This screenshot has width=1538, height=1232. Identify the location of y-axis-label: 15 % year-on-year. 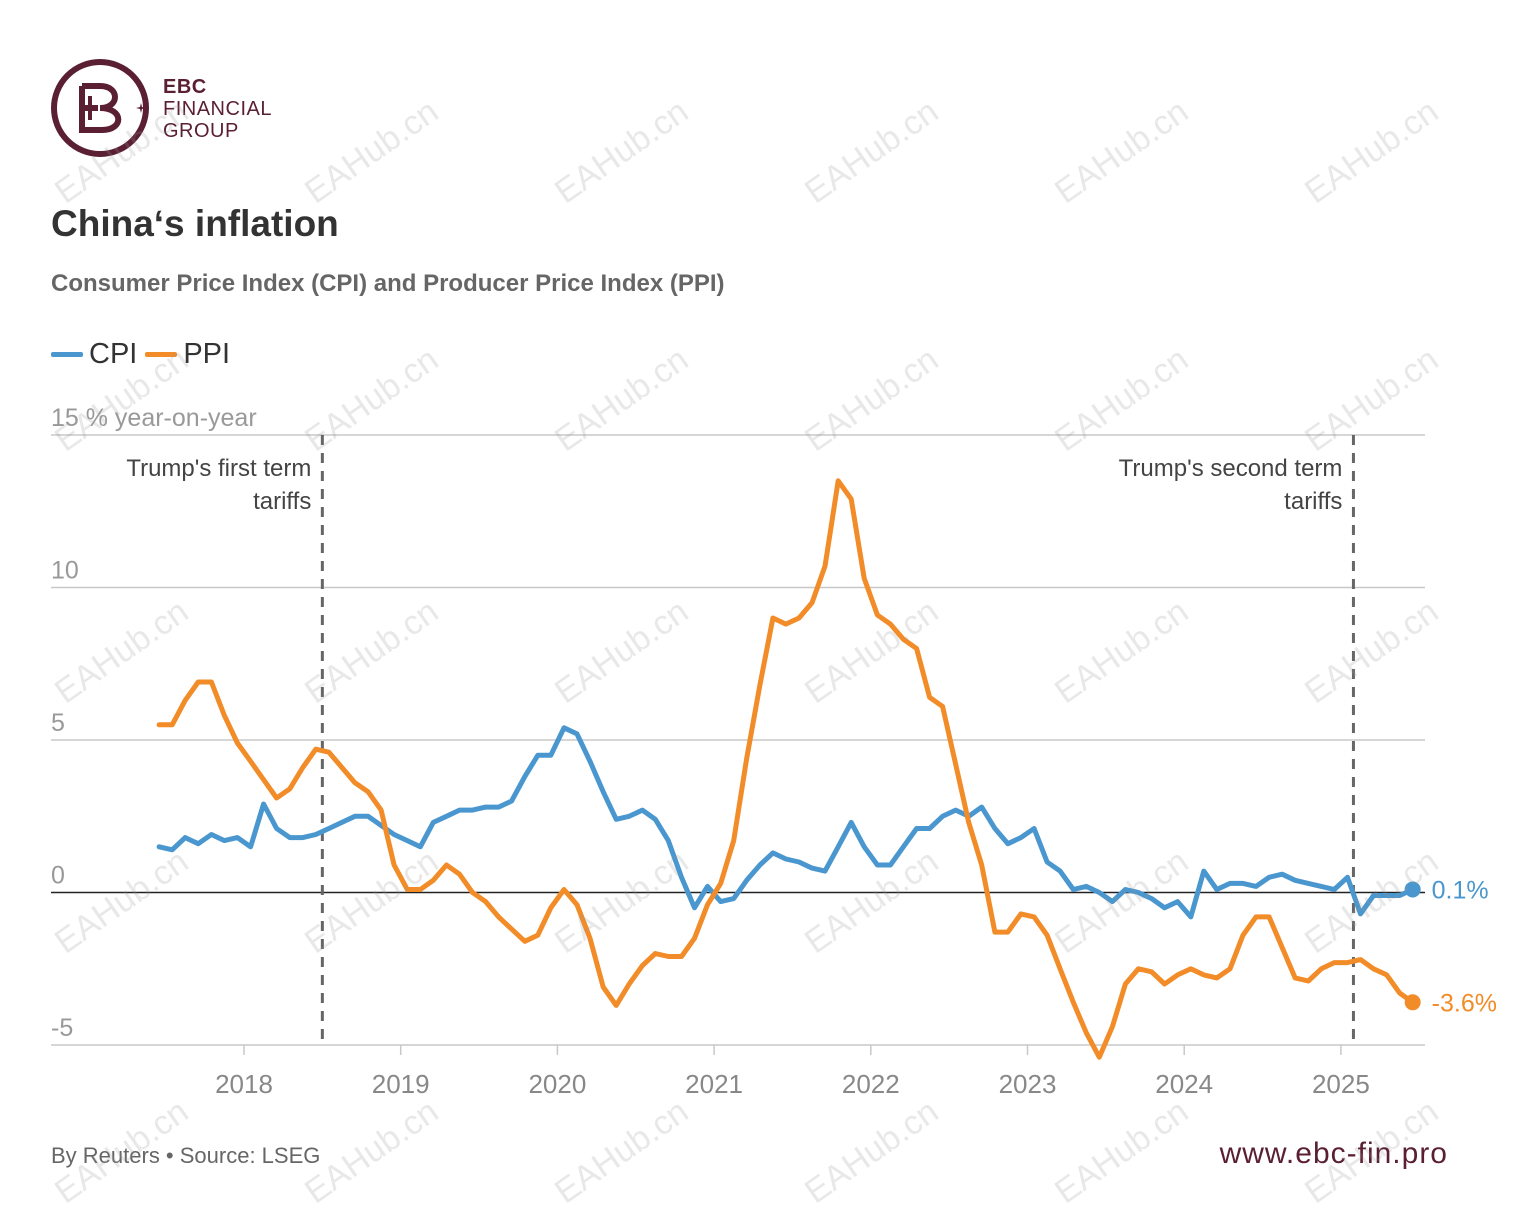
(154, 418).